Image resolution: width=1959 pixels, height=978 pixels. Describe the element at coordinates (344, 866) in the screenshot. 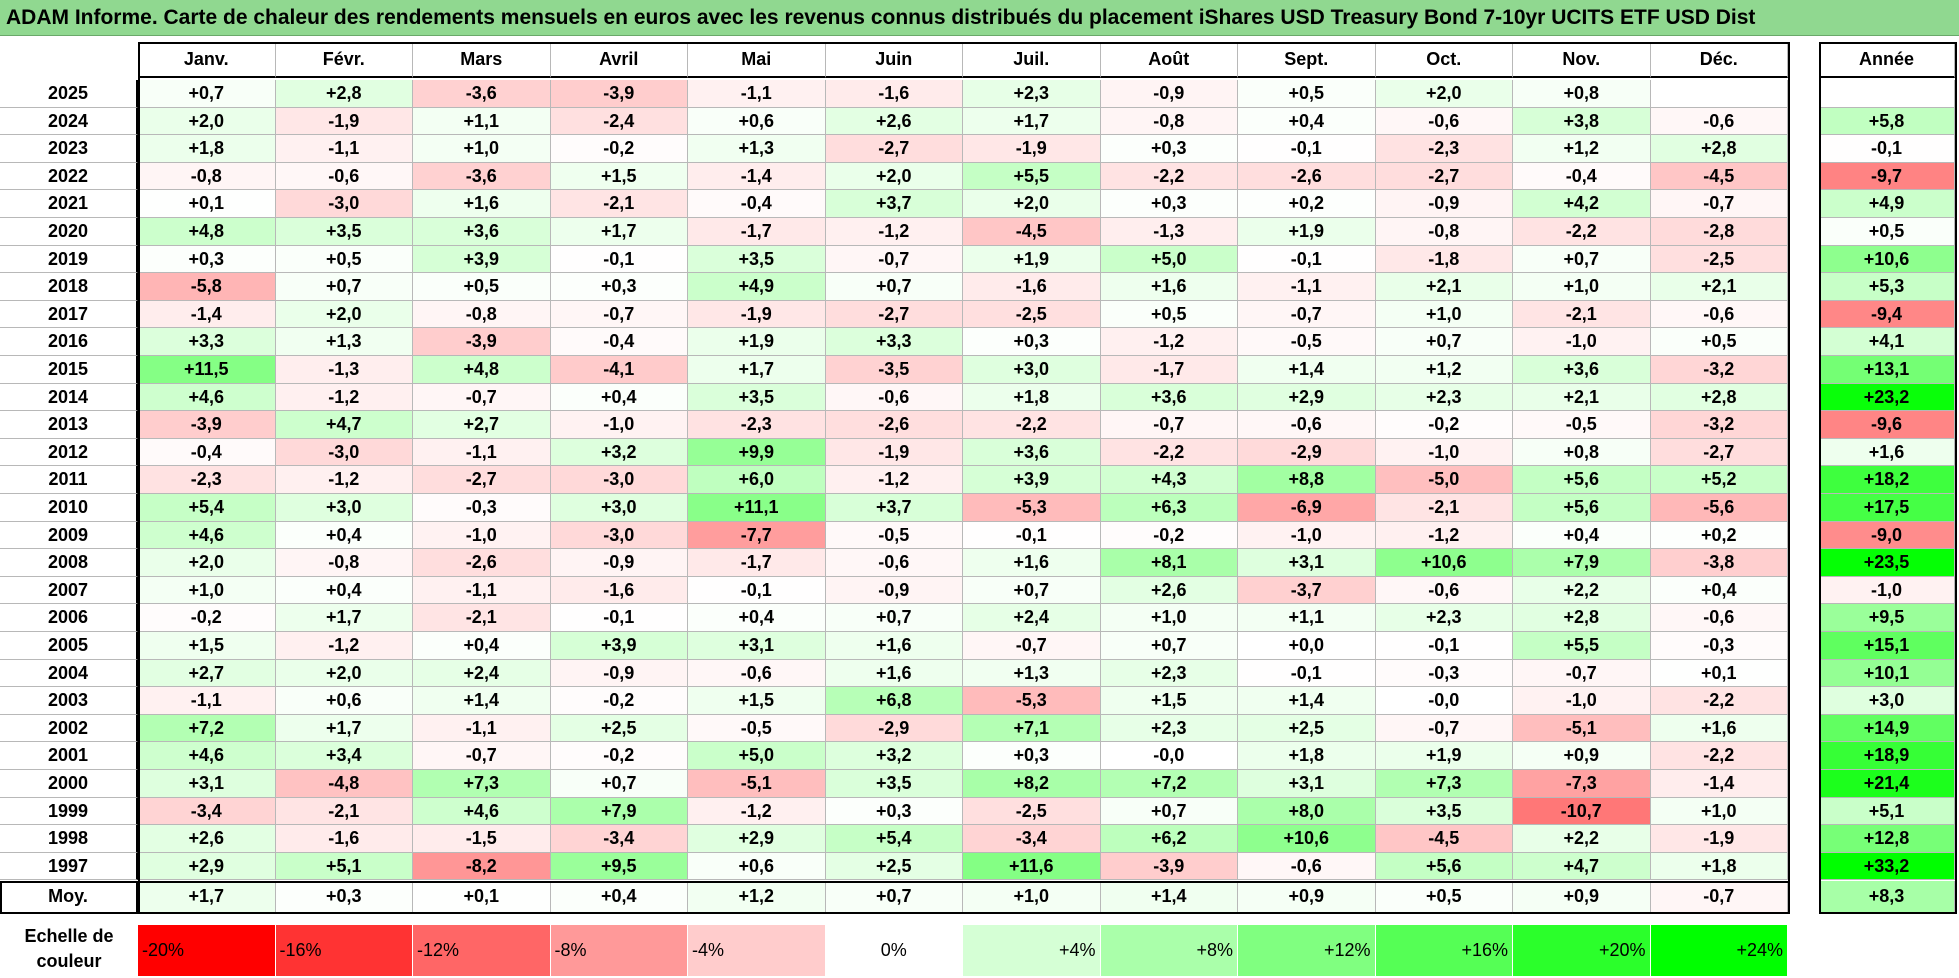

I see `heatmap-cell: +5,1` at that location.